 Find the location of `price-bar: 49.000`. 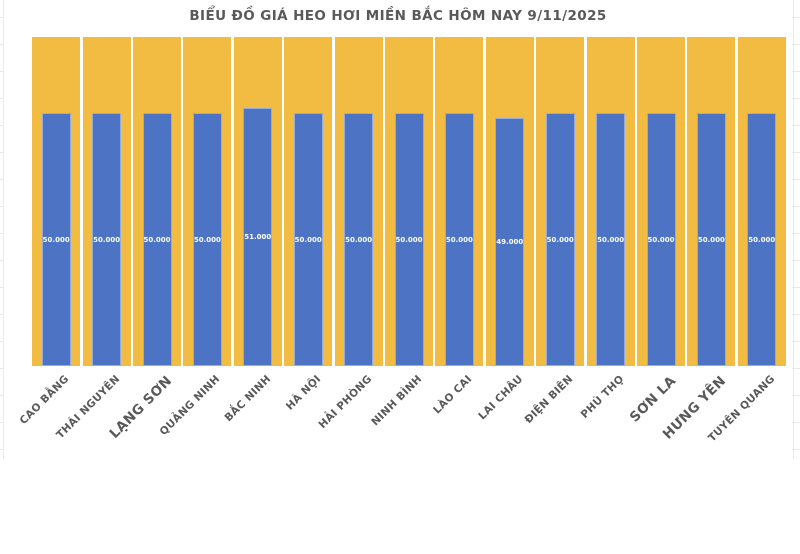

price-bar: 49.000 is located at coordinates (510, 242).